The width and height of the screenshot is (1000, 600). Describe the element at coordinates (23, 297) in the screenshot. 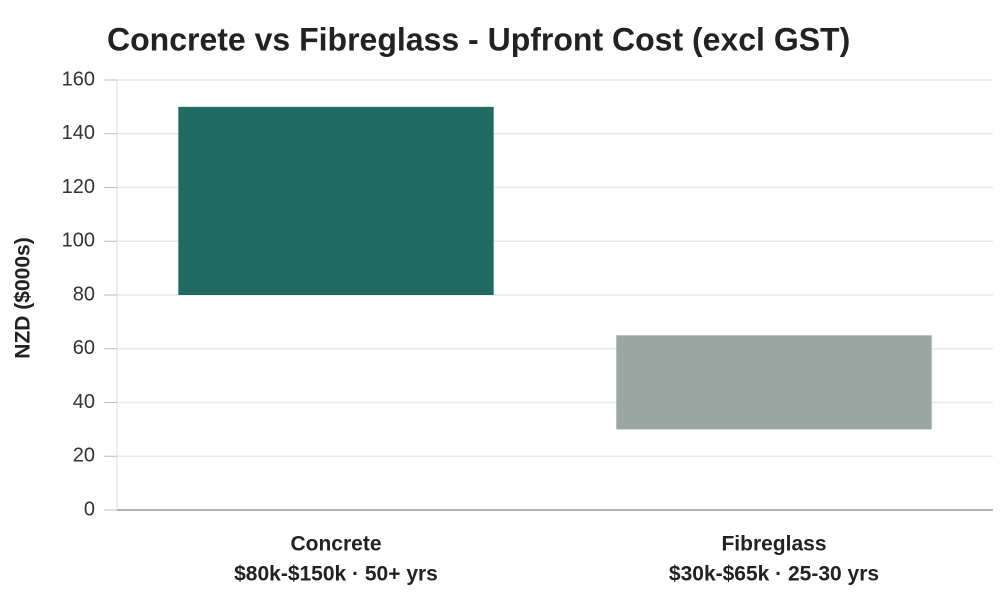

I see `y-axis-label: NZD ($000s)` at that location.